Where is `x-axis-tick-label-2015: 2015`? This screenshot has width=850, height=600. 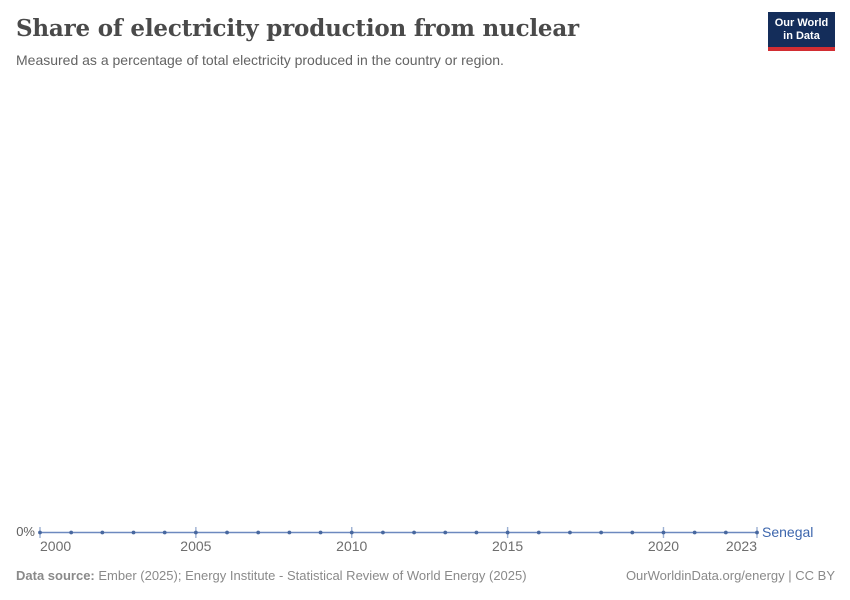 x-axis-tick-label-2015: 2015 is located at coordinates (508, 546).